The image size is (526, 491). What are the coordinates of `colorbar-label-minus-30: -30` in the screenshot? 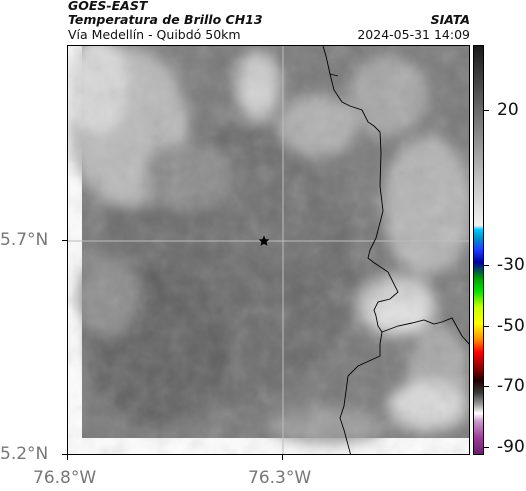 It's located at (511, 265).